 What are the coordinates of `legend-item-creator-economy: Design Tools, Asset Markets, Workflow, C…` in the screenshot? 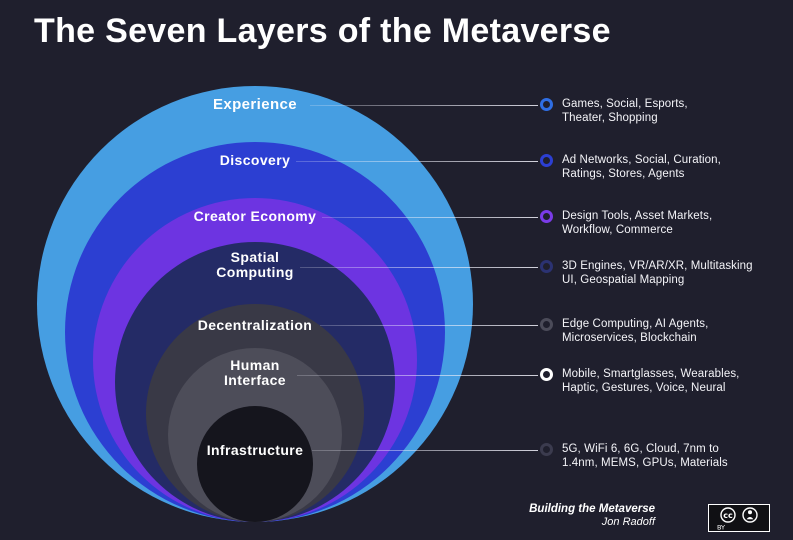 It's located at (666, 223).